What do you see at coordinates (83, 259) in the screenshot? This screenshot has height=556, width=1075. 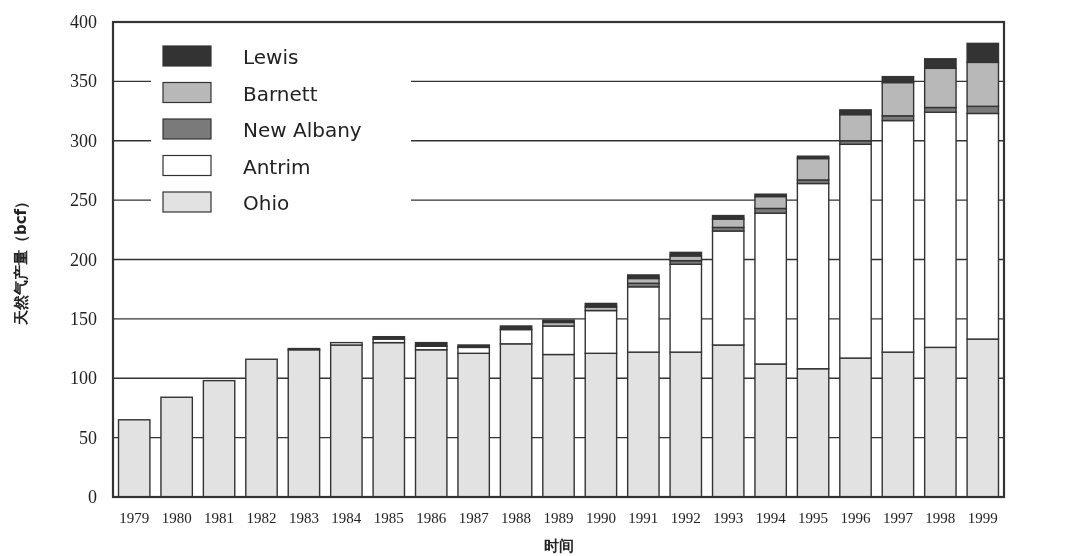 I see `y-tick-label: 200` at bounding box center [83, 259].